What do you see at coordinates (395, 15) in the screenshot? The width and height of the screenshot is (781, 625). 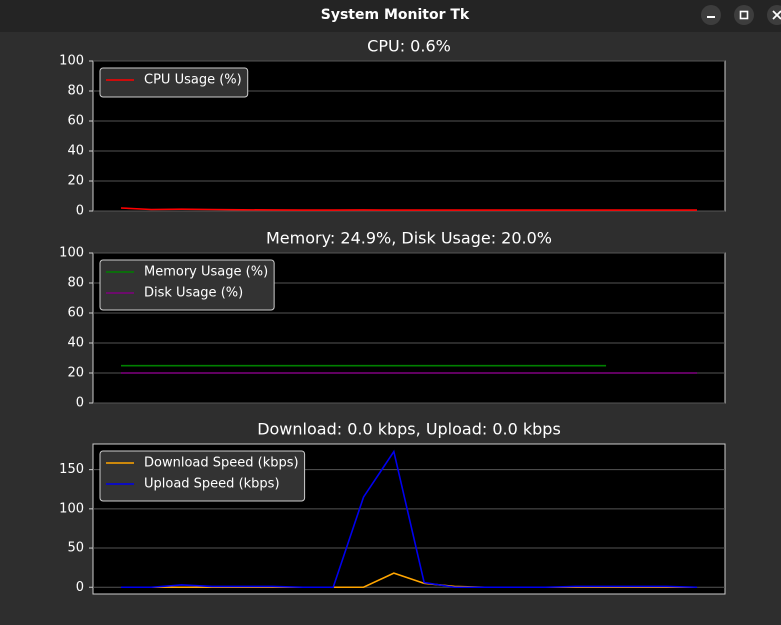 I see `window-title: System Monitor Tk` at bounding box center [395, 15].